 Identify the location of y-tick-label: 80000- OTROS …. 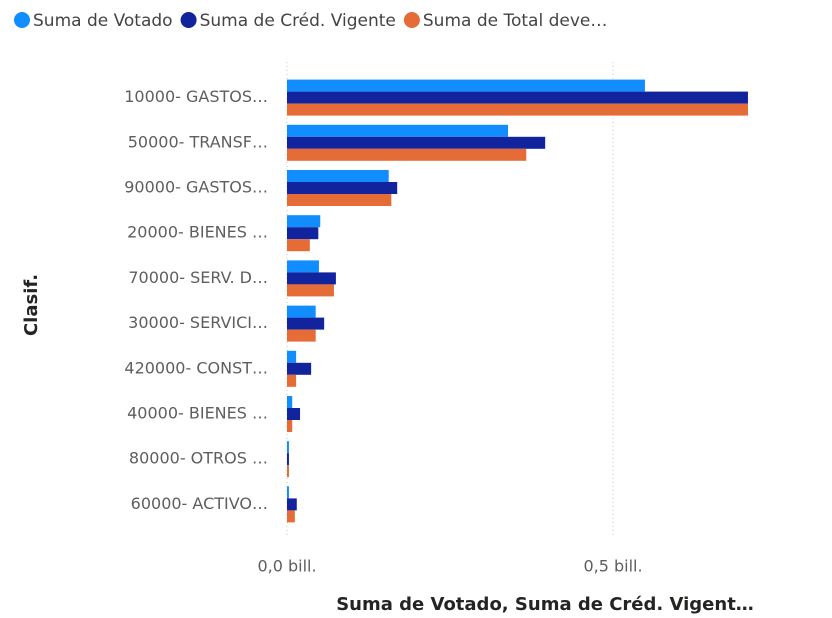
(198, 458).